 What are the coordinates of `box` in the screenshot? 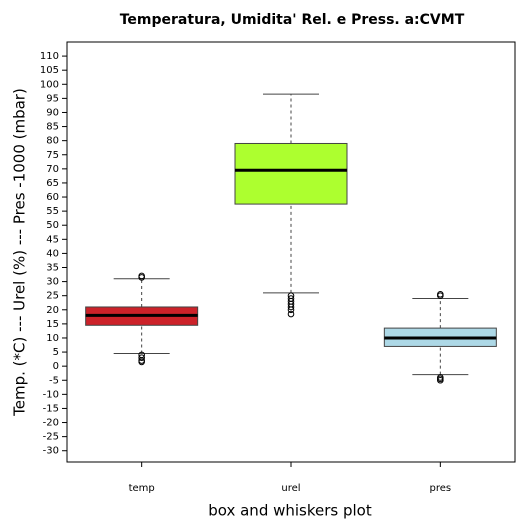 It's located at (291, 173).